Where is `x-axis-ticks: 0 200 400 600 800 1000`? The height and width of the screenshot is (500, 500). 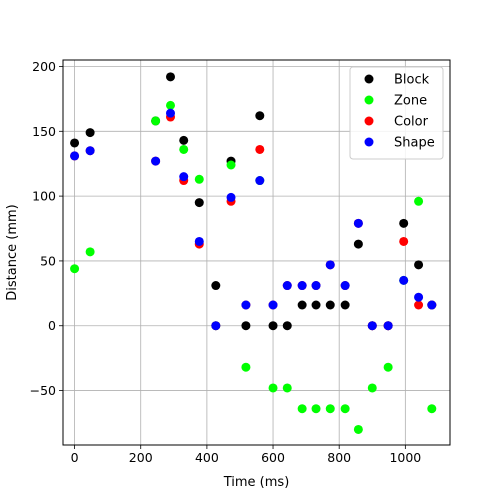
x-axis-ticks: 0 200 400 600 800 1000 is located at coordinates (246, 455).